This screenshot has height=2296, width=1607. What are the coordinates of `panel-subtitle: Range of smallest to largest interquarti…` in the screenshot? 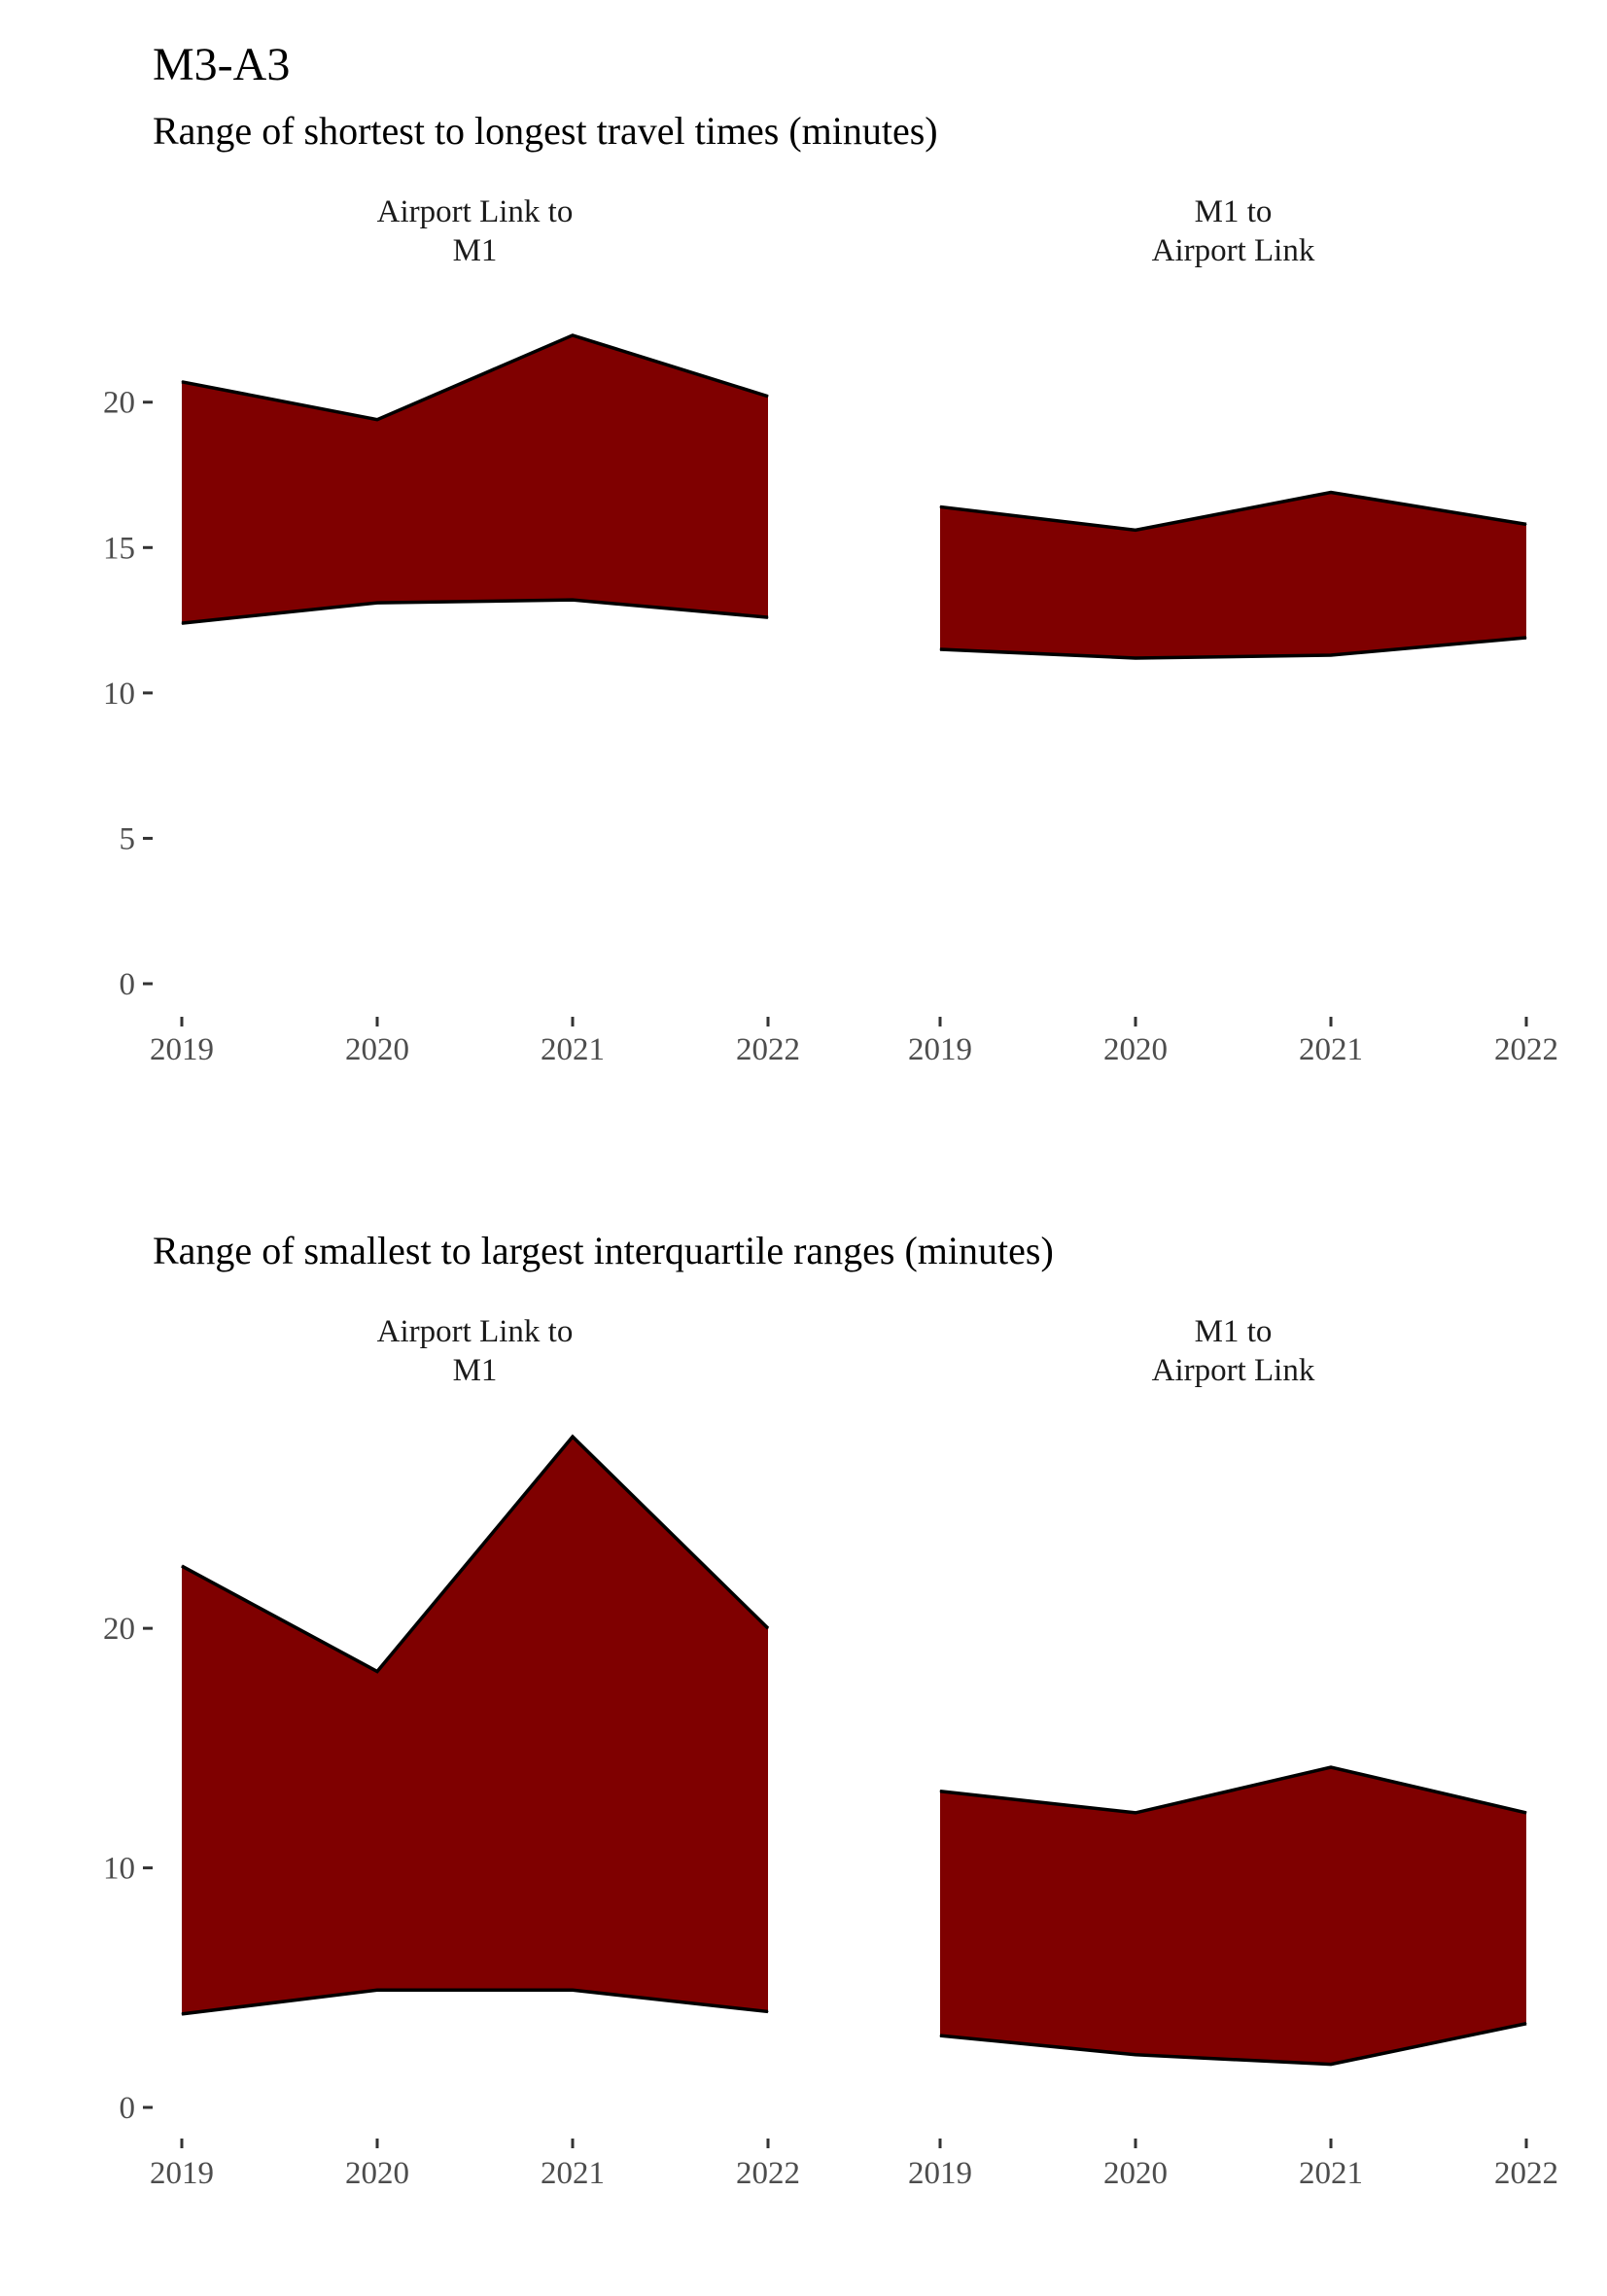 It's located at (603, 1250).